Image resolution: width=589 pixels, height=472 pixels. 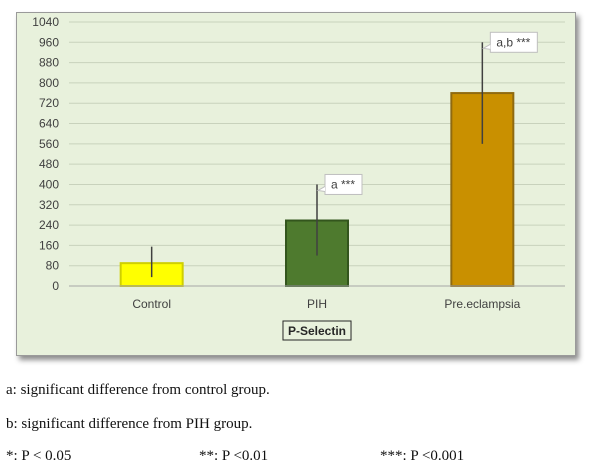 I want to click on footnote-sig-0001: ***: P <0.001, so click(x=422, y=456).